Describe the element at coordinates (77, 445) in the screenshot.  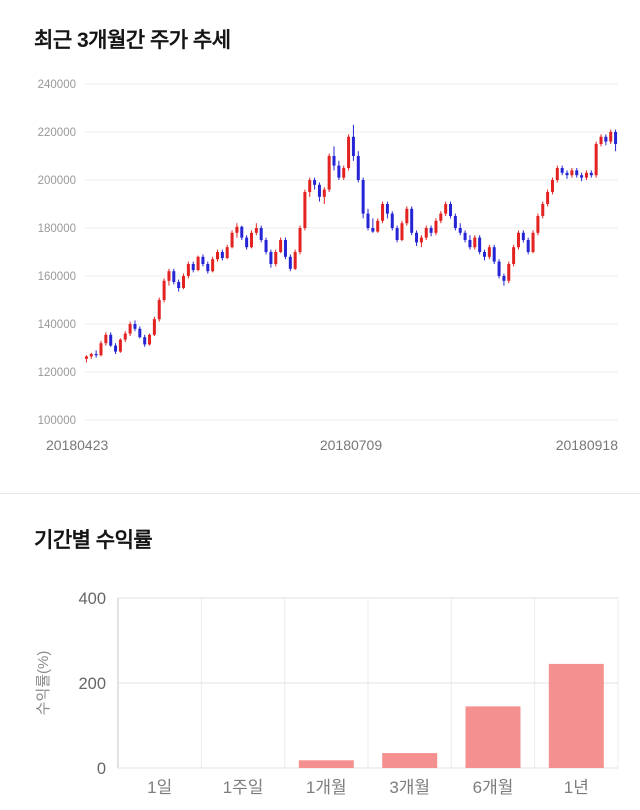
I see `x-tick-label: 20180423` at that location.